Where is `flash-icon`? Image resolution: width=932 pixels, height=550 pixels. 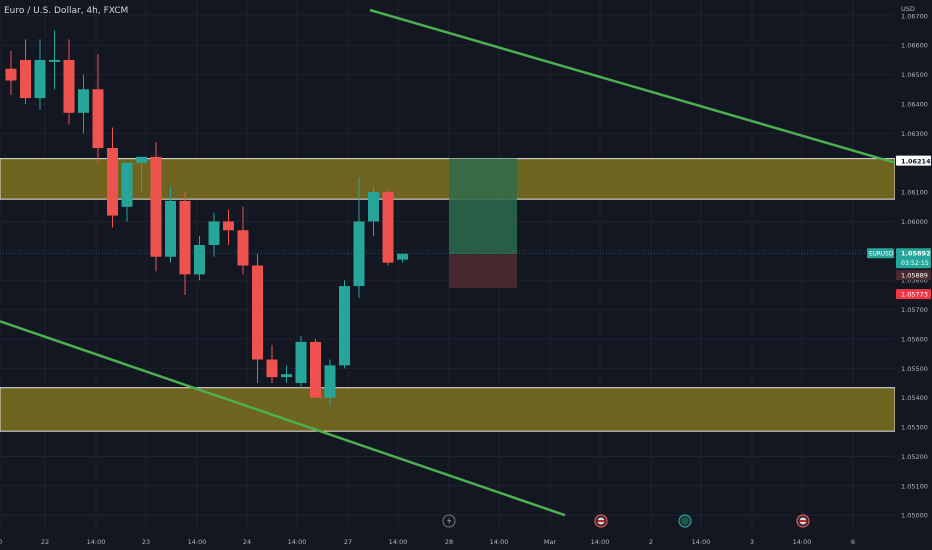
flash-icon is located at coordinates (449, 521).